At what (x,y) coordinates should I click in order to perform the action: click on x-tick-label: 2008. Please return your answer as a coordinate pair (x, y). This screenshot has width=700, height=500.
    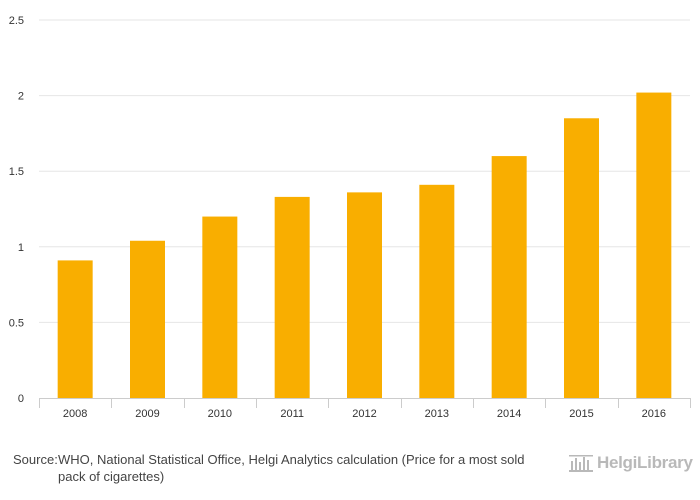
    Looking at the image, I should click on (75, 414).